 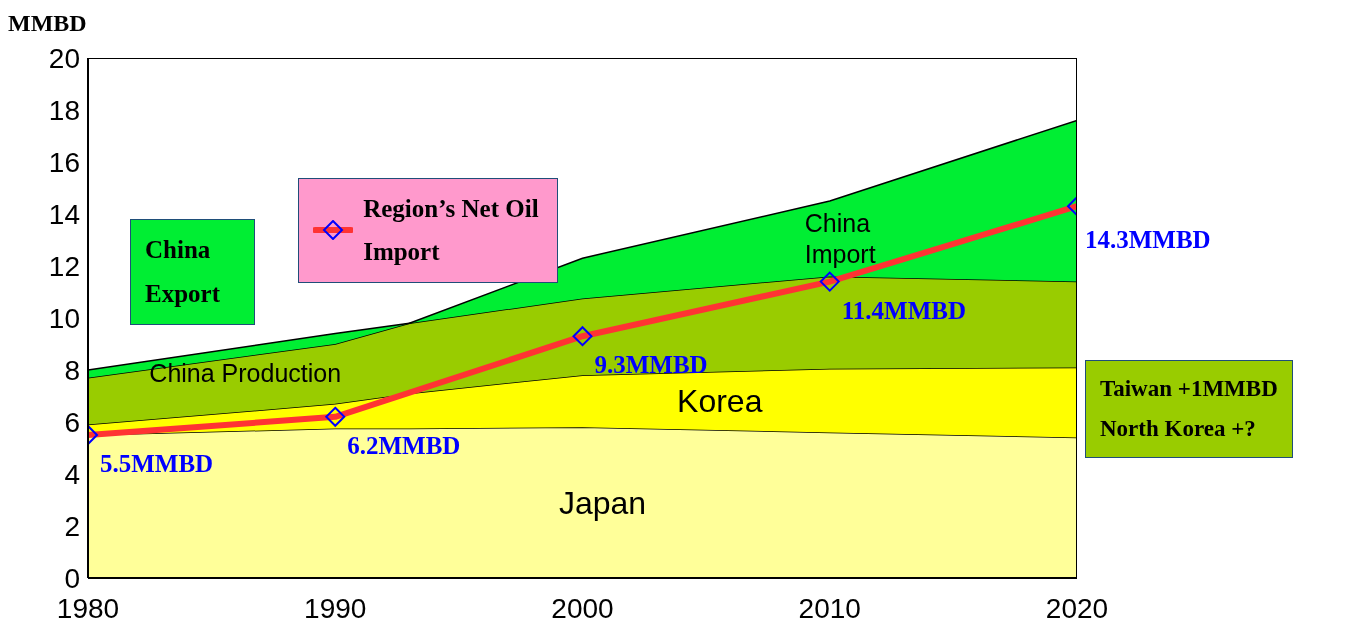 What do you see at coordinates (64, 110) in the screenshot?
I see `y-tick-label: 18` at bounding box center [64, 110].